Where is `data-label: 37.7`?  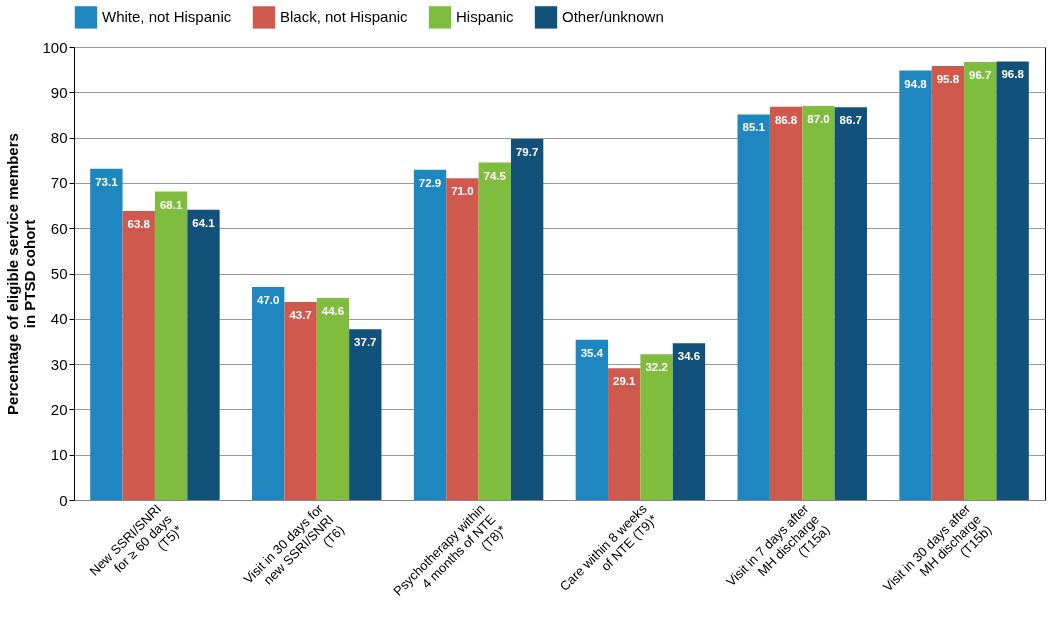 data-label: 37.7 is located at coordinates (365, 342).